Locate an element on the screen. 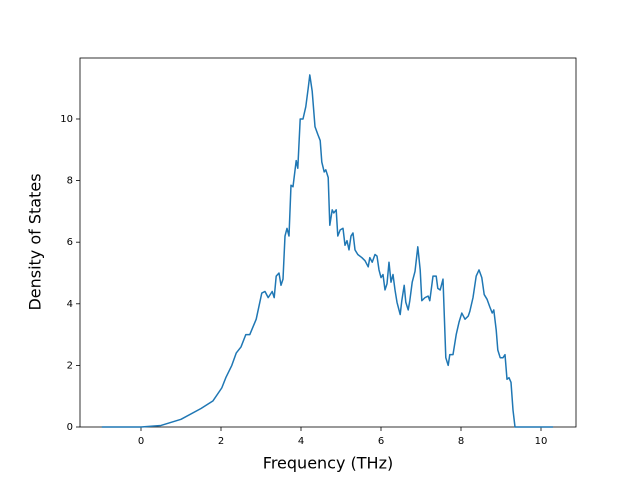 The height and width of the screenshot is (480, 640). x-tick-label: 6 is located at coordinates (381, 441).